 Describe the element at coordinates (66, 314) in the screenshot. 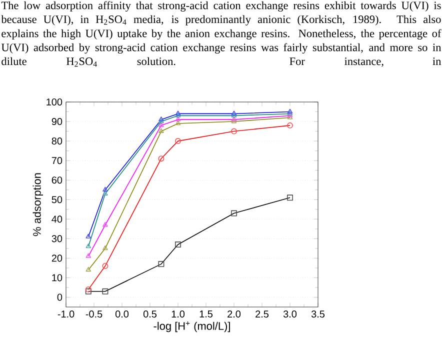

I see `x-tick-label: -1.0` at that location.